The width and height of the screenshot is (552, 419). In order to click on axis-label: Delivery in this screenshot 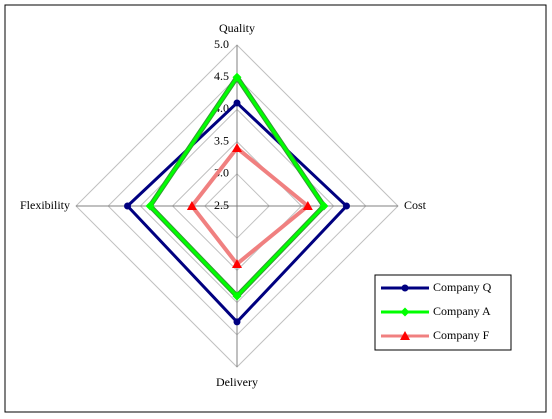, I will do `click(237, 382)`.